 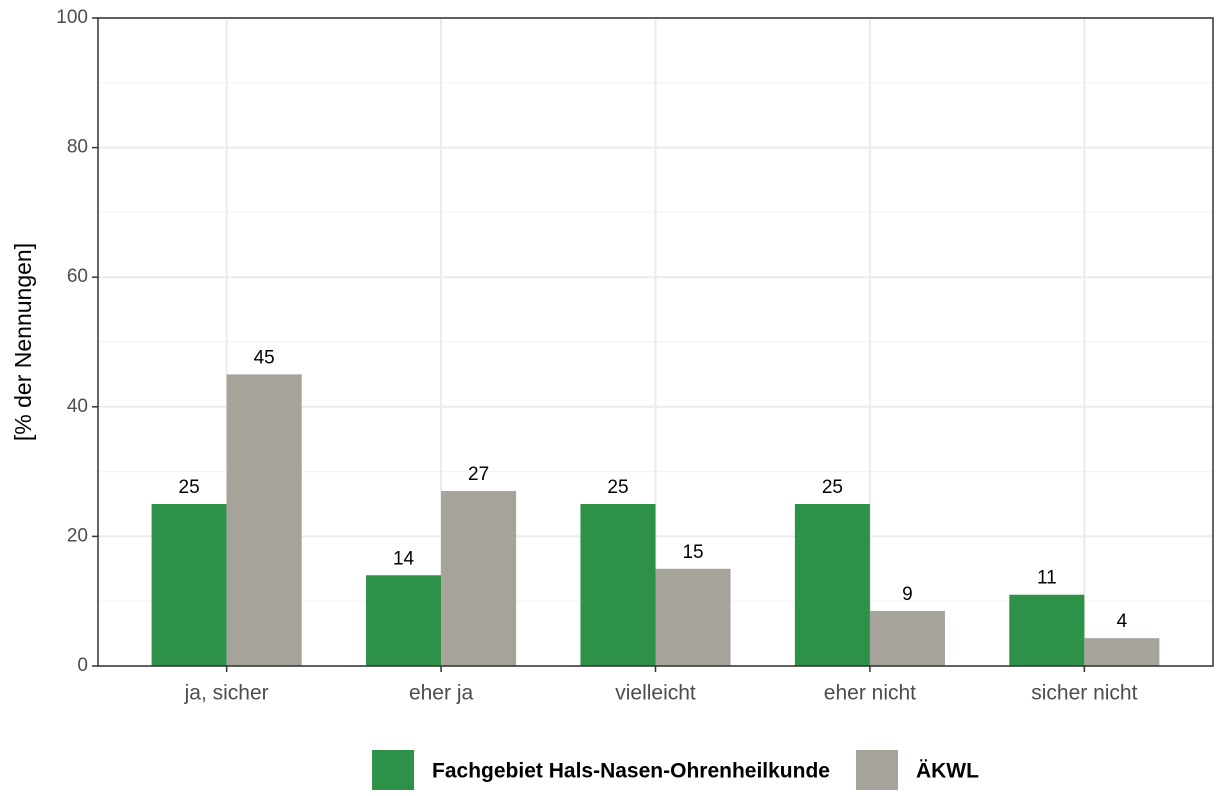 What do you see at coordinates (72, 17) in the screenshot?
I see `y-tick-label: 100` at bounding box center [72, 17].